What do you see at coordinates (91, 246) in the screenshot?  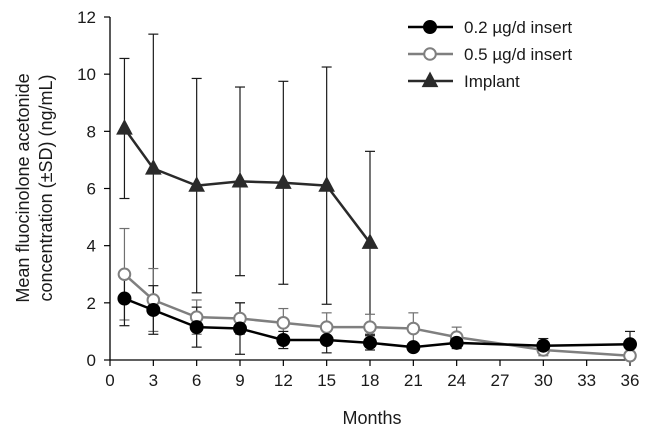 I see `y-tick-label: 4` at bounding box center [91, 246].